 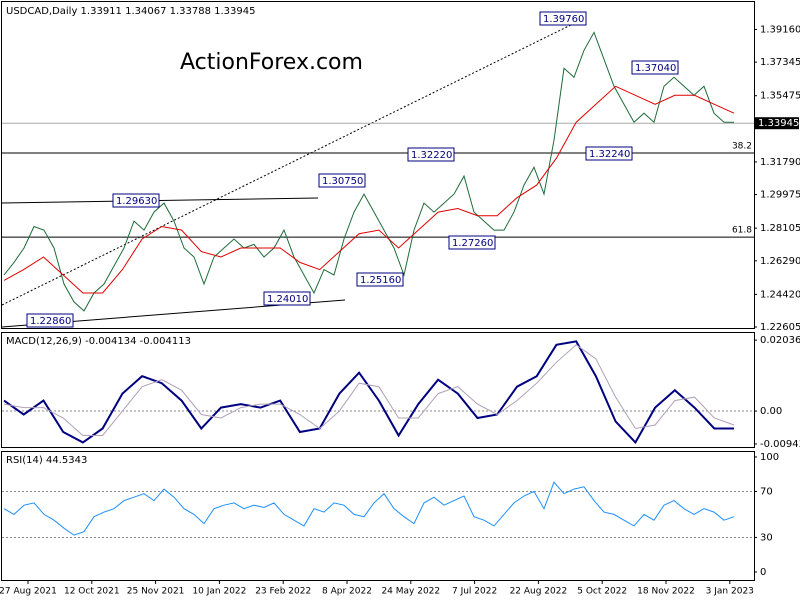 I want to click on y-tick-label: 30, so click(x=766, y=537).